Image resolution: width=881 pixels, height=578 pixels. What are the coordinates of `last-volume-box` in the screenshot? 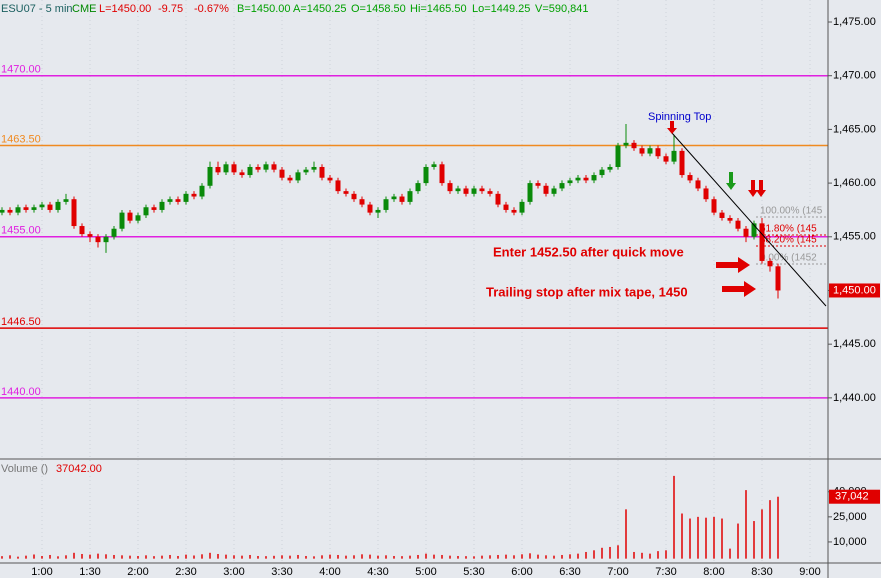 It's located at (854, 496).